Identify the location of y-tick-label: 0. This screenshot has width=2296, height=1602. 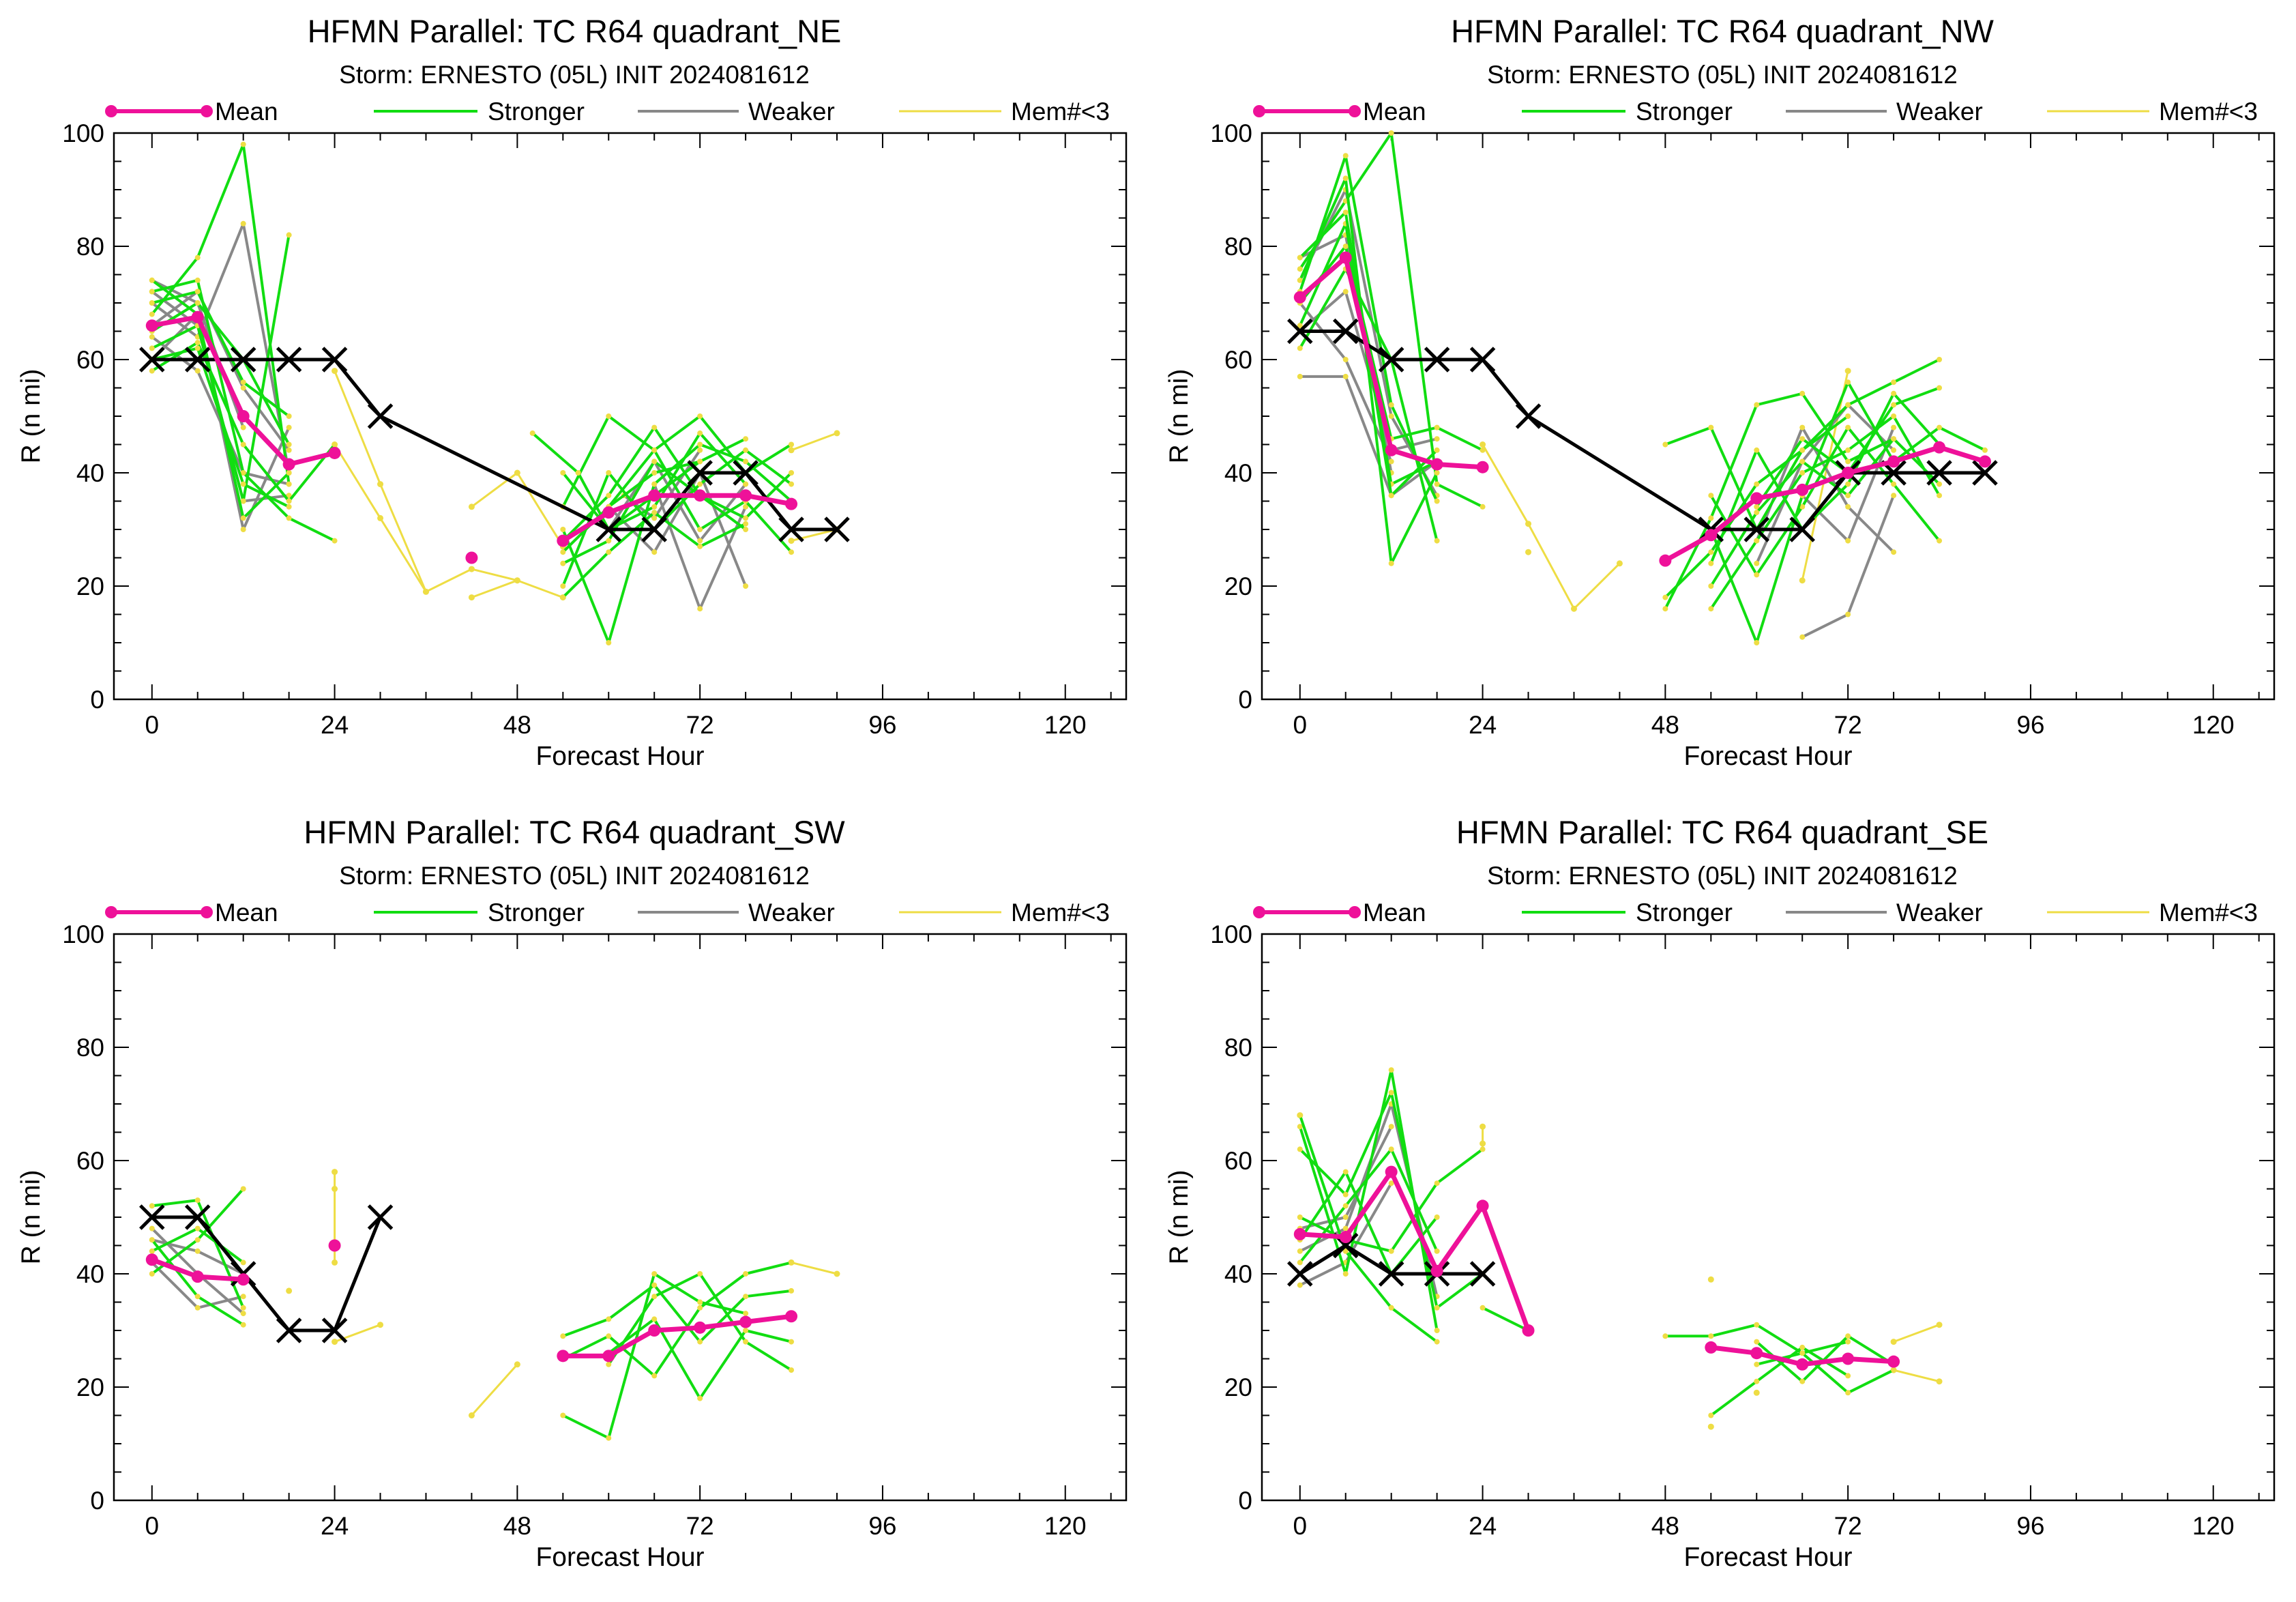
(1245, 700).